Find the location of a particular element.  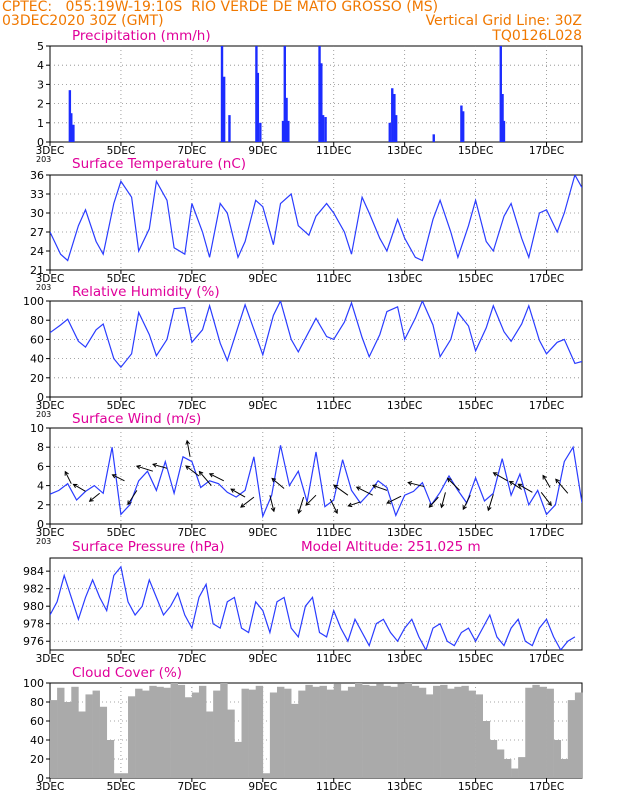

cloud-ytick-label: 0 is located at coordinates (40, 778).